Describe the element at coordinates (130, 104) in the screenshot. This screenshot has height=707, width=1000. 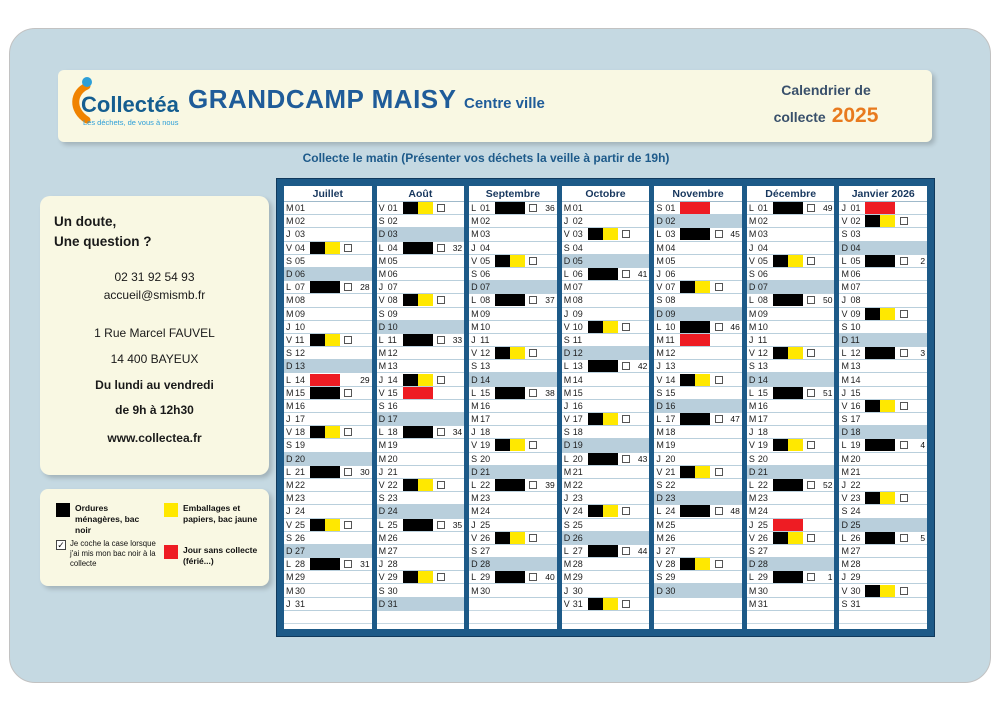
I see `logo-text: Collectéa` at that location.